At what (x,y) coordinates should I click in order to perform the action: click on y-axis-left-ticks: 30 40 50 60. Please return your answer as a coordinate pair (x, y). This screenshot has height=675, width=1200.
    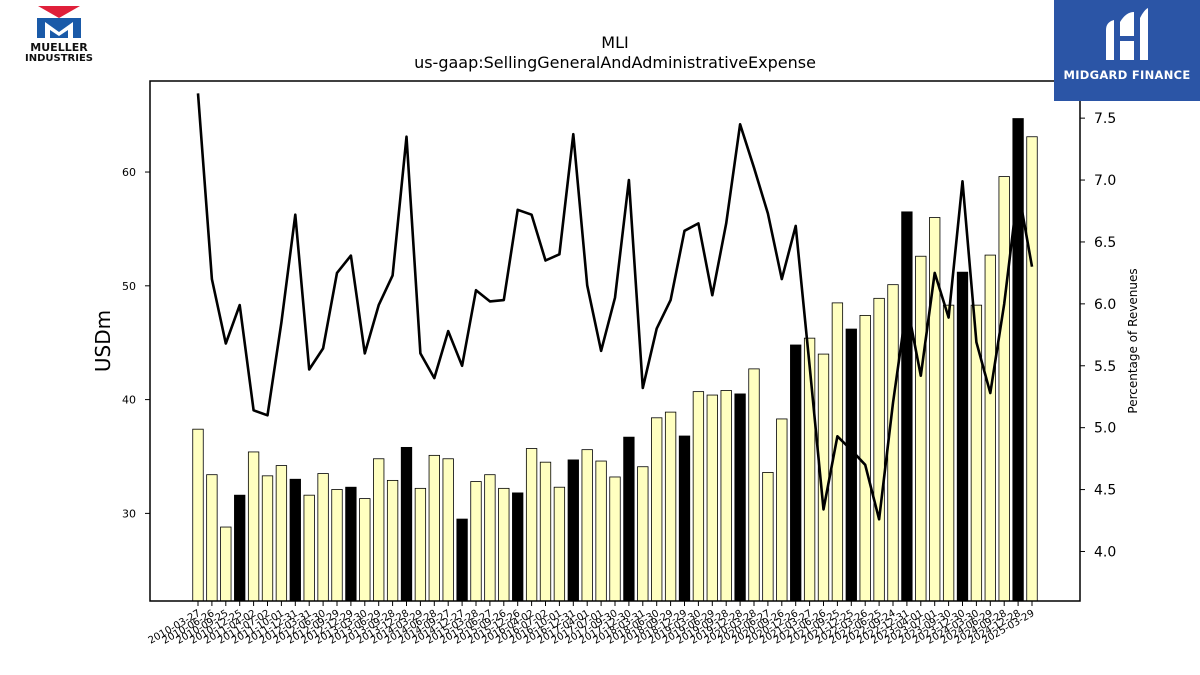
    Looking at the image, I should click on (136, 343).